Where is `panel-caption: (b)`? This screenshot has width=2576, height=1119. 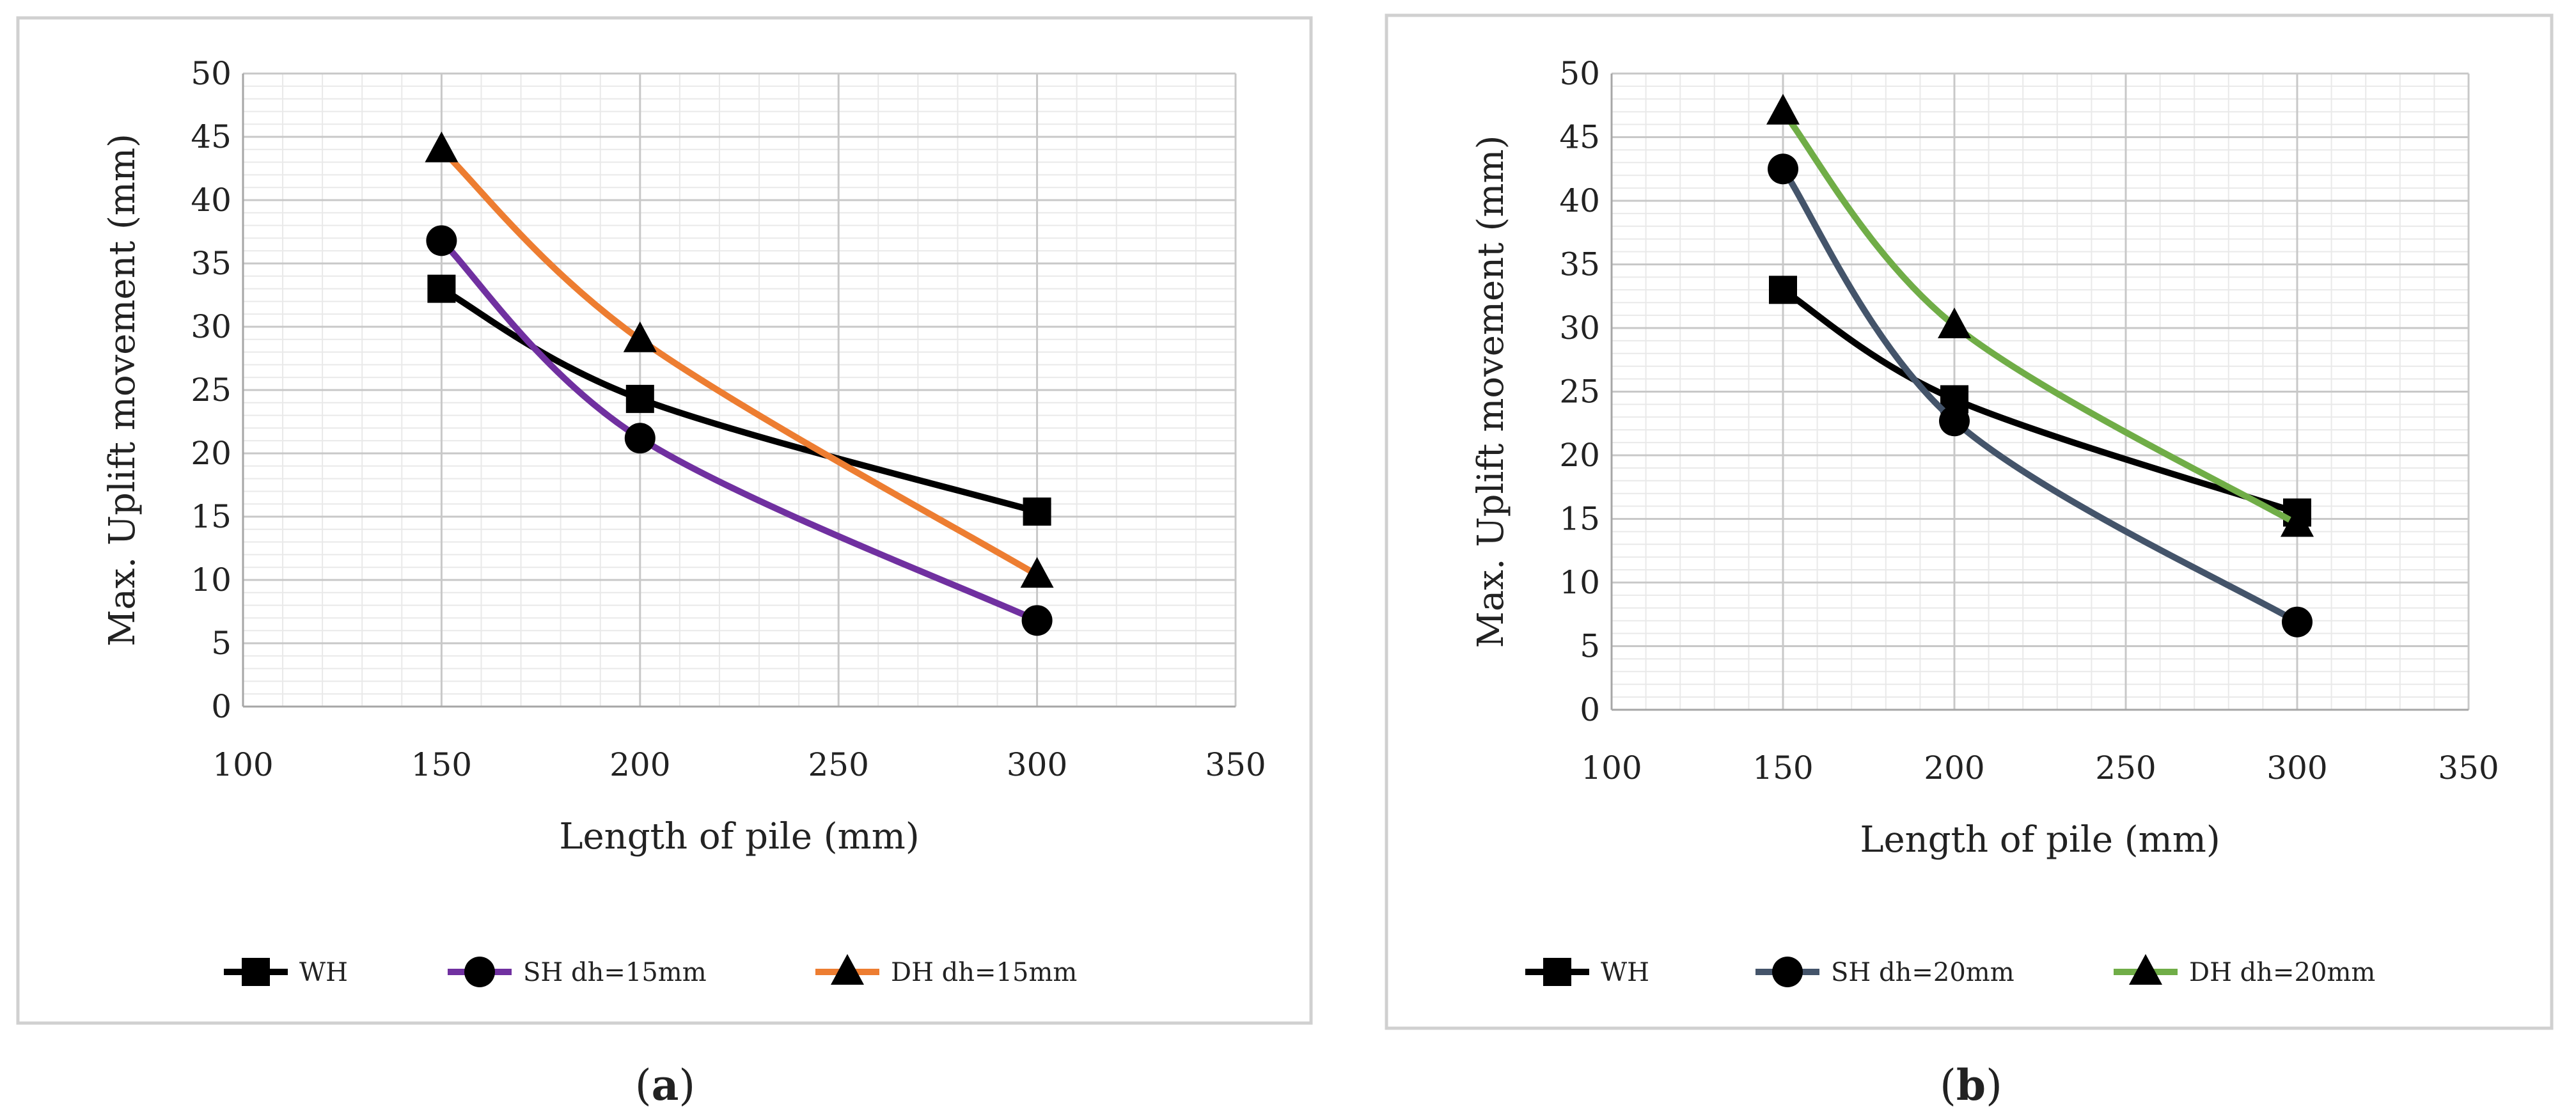
panel-caption: (b) is located at coordinates (1971, 1085).